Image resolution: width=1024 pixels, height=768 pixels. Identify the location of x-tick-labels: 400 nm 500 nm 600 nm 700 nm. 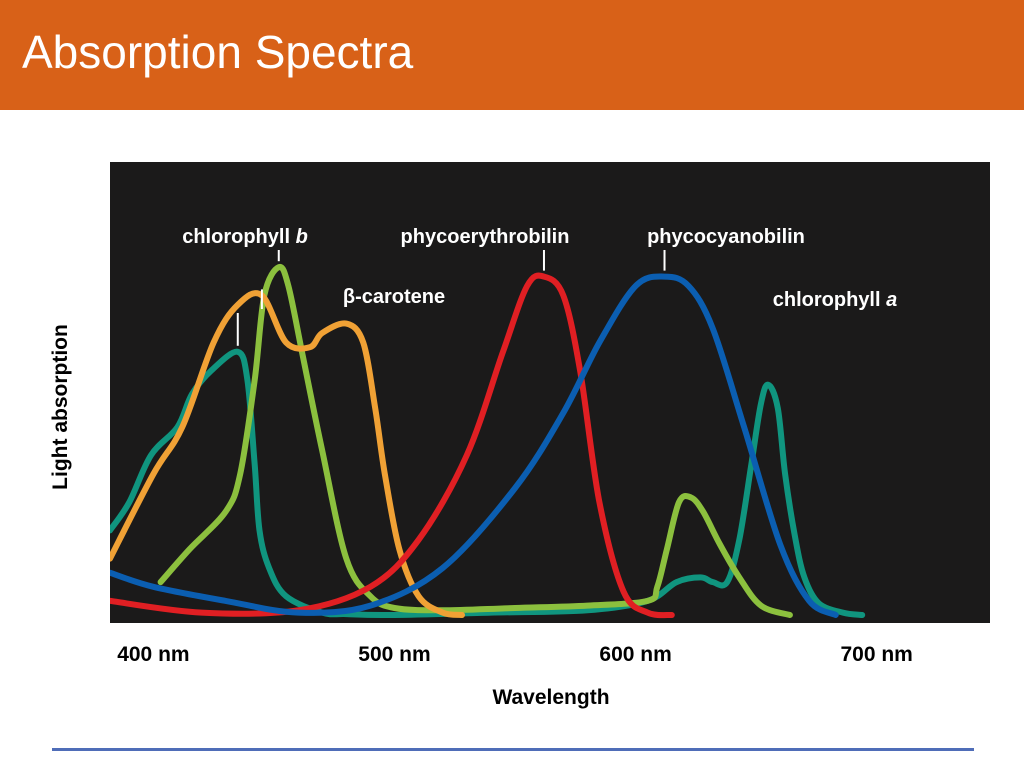
(515, 654).